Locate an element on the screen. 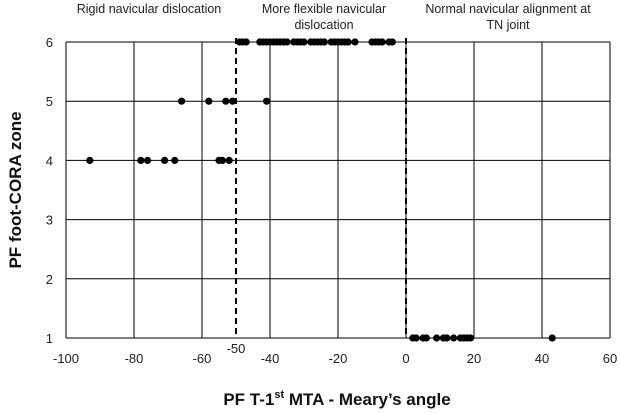  x-tick-label: -40 is located at coordinates (270, 358).